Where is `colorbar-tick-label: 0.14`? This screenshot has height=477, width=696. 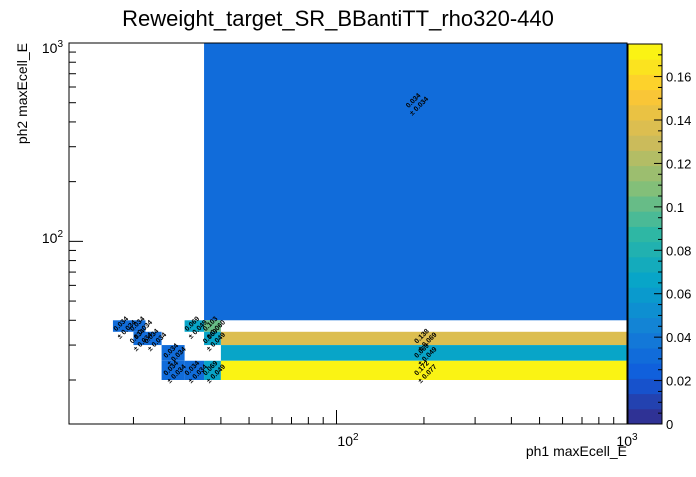
colorbar-tick-label: 0.14 is located at coordinates (678, 120).